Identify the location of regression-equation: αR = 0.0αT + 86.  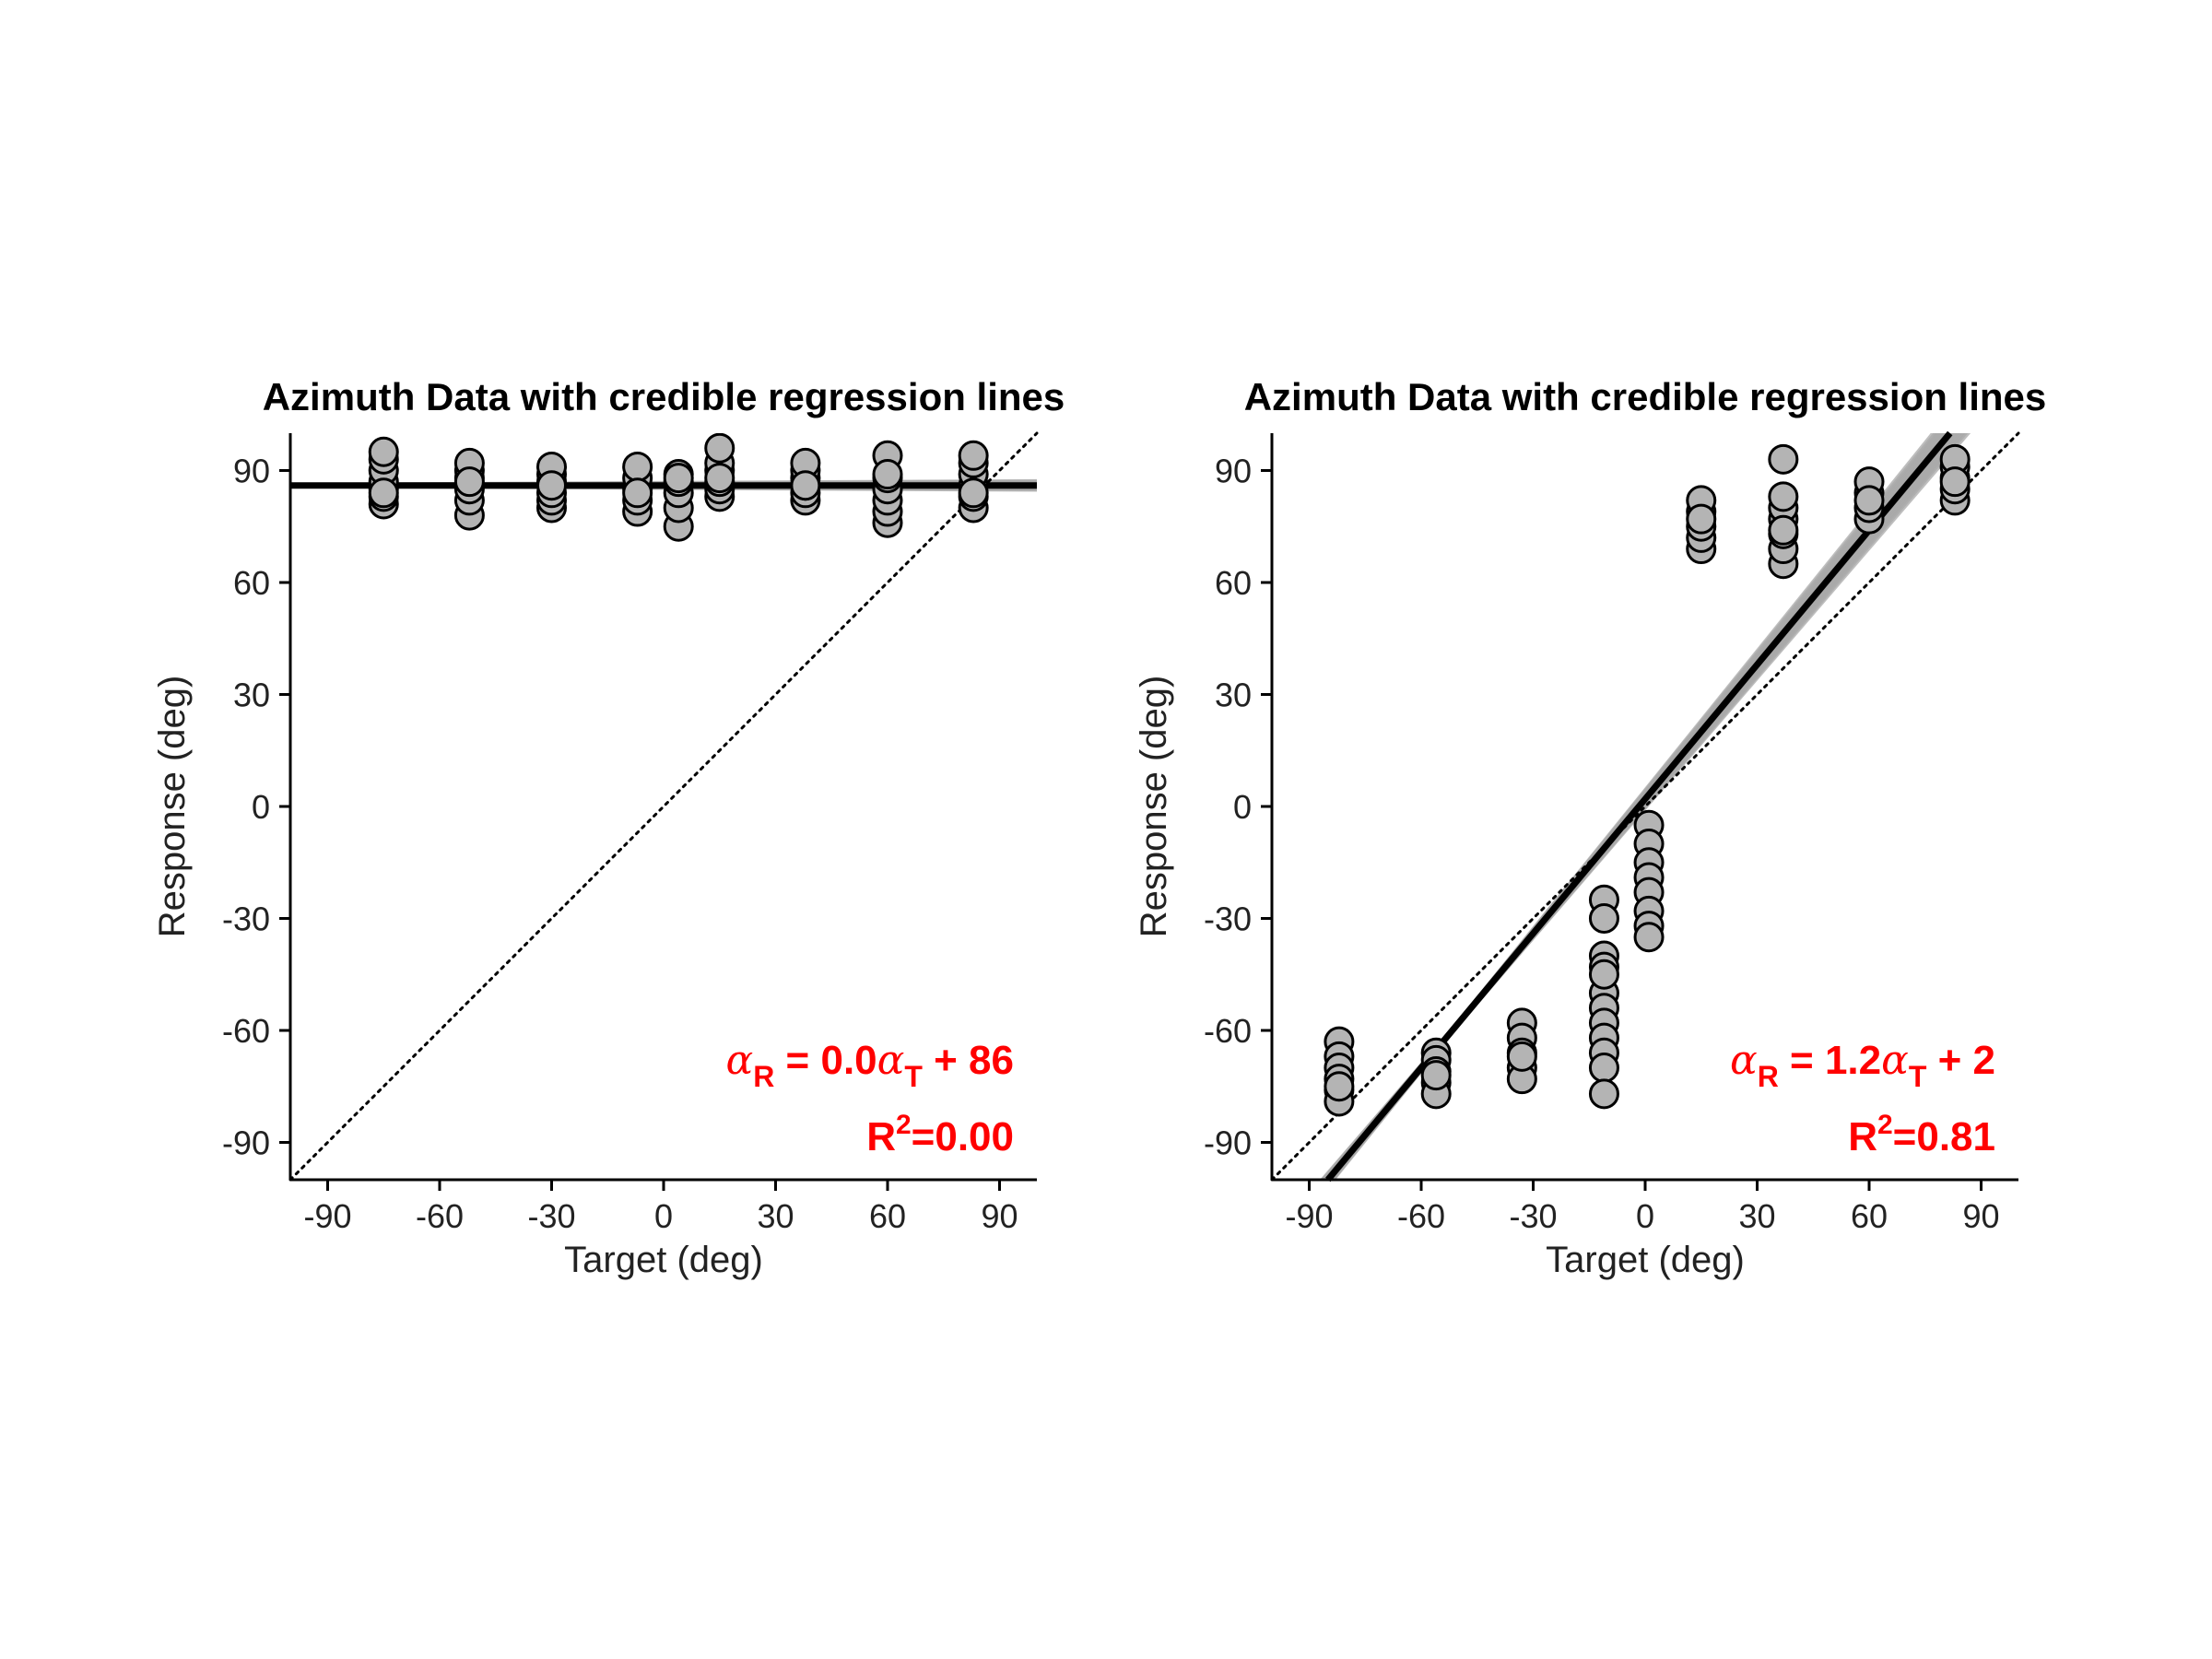
(870, 1065).